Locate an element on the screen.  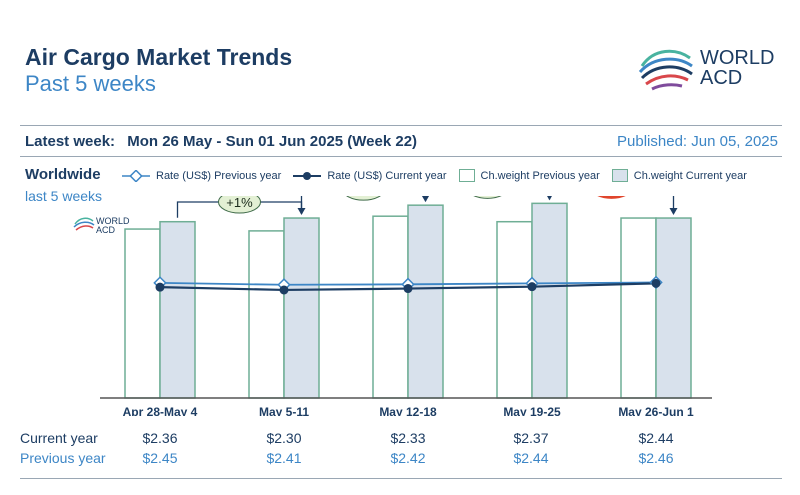
legend-rate-cur-label: Rate (US$) Current year is located at coordinates (387, 175).